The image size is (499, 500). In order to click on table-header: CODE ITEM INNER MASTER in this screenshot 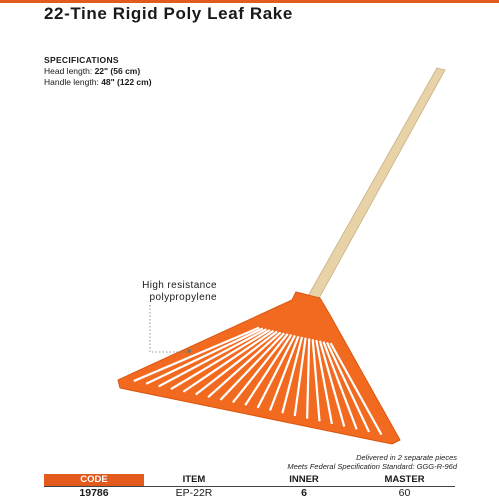, I will do `click(249, 480)`.